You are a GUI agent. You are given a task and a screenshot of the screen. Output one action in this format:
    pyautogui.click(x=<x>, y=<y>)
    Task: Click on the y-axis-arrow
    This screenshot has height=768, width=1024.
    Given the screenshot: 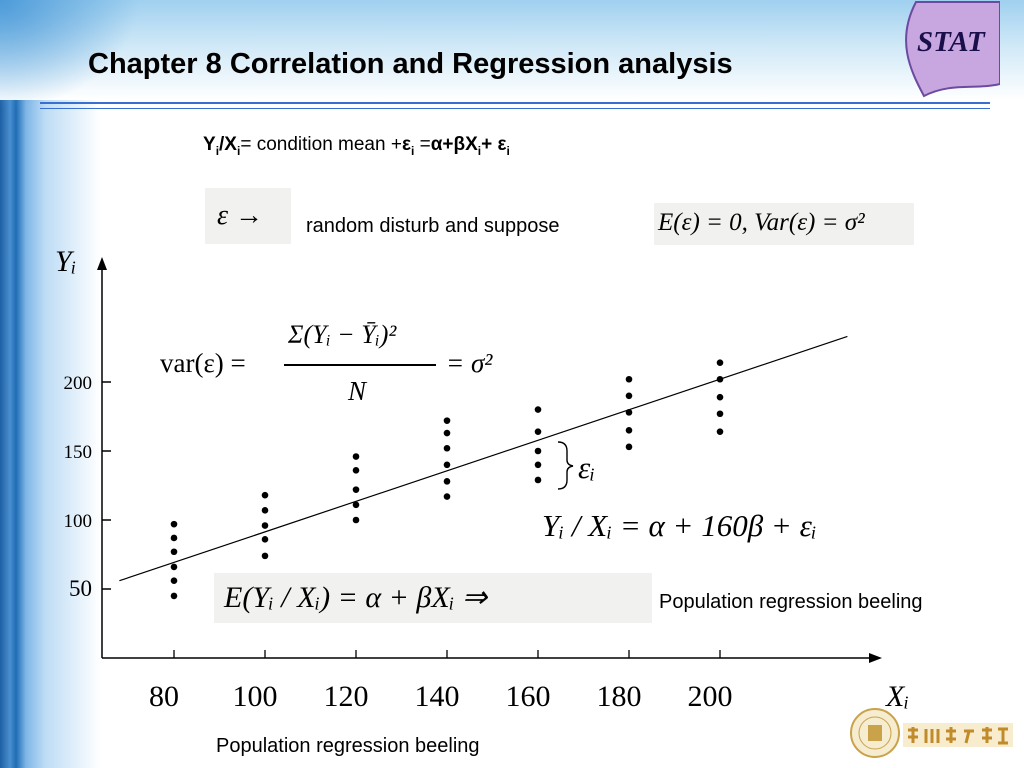 What is the action you would take?
    pyautogui.click(x=102, y=263)
    